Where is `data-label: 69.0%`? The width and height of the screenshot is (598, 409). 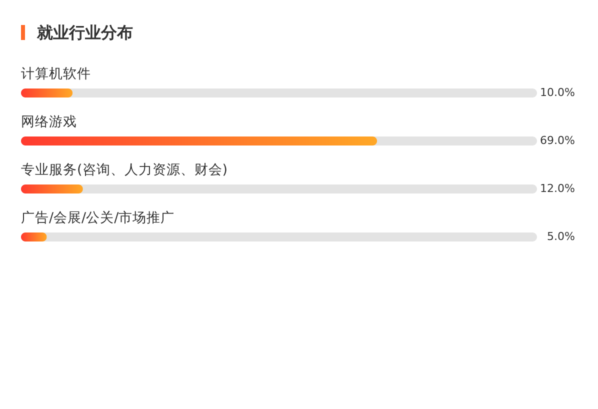 data-label: 69.0% is located at coordinates (557, 140).